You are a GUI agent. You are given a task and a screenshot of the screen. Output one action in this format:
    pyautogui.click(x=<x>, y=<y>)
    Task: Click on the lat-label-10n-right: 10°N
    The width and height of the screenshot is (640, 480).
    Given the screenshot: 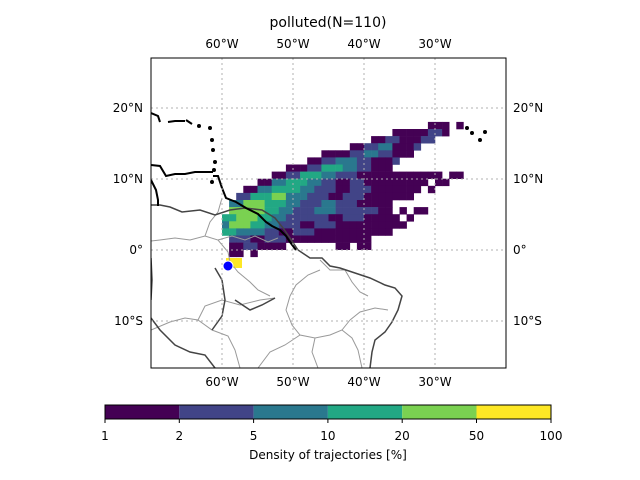 What is the action you would take?
    pyautogui.click(x=528, y=179)
    